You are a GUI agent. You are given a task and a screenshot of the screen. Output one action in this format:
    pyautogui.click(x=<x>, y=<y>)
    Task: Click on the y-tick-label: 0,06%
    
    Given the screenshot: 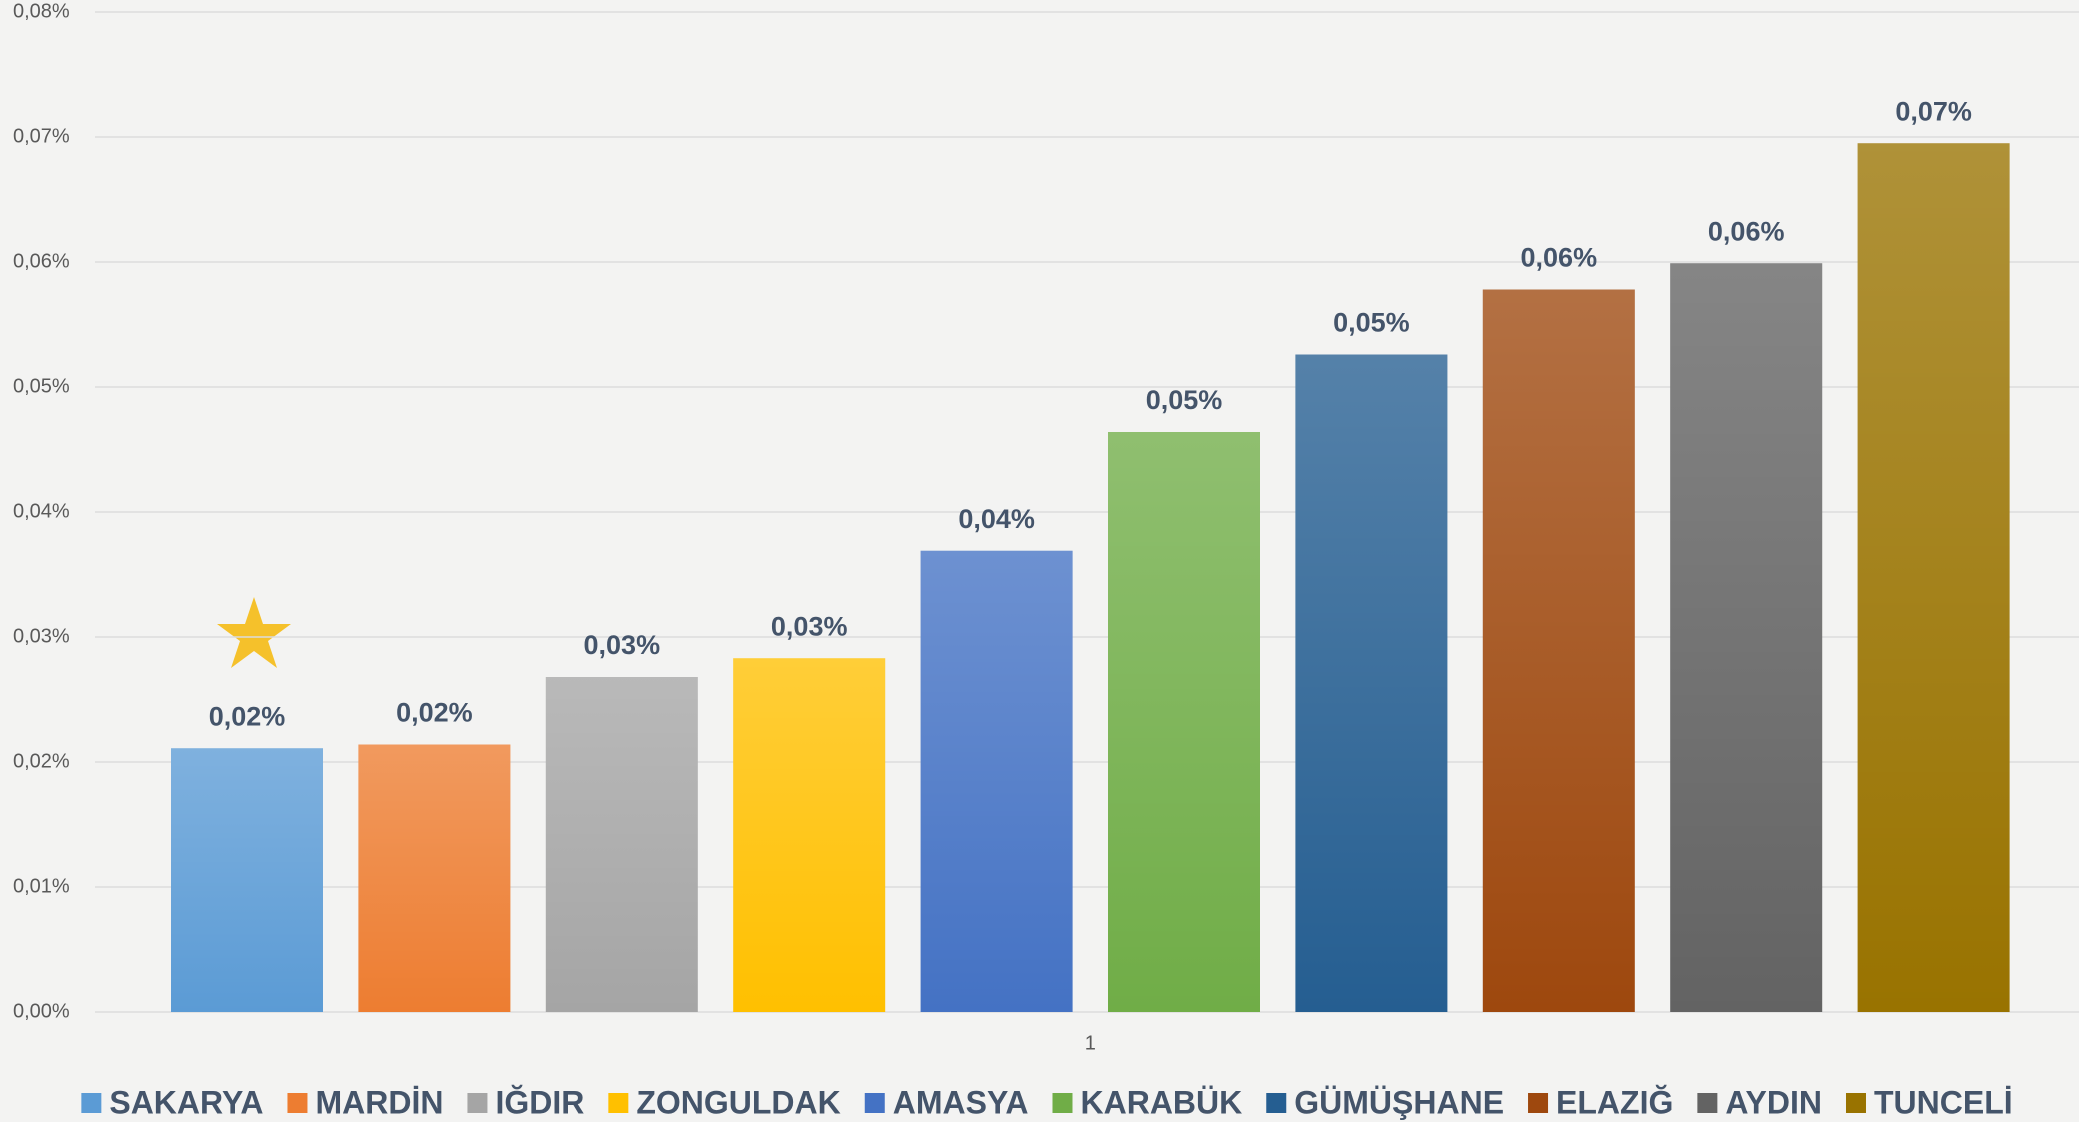 What is the action you would take?
    pyautogui.click(x=41, y=261)
    